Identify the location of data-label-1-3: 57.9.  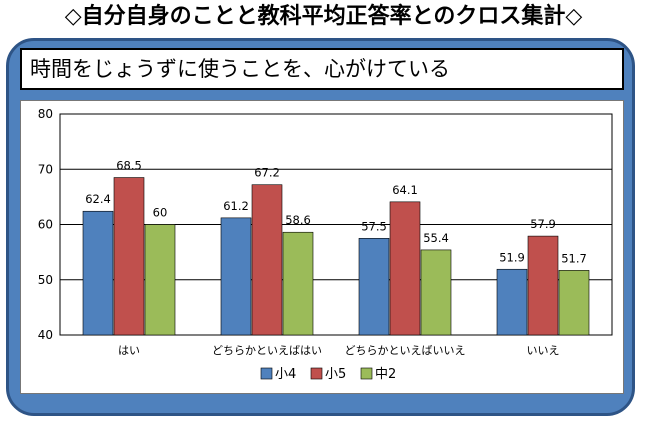
(543, 224).